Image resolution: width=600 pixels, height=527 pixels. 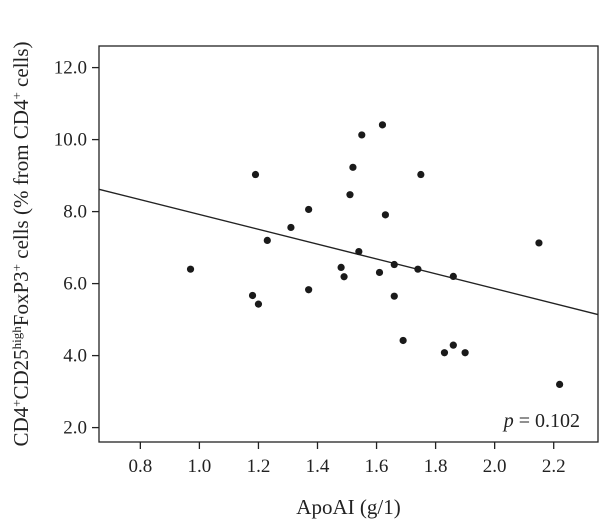 What do you see at coordinates (75, 284) in the screenshot?
I see `y-tick-label: 6.0` at bounding box center [75, 284].